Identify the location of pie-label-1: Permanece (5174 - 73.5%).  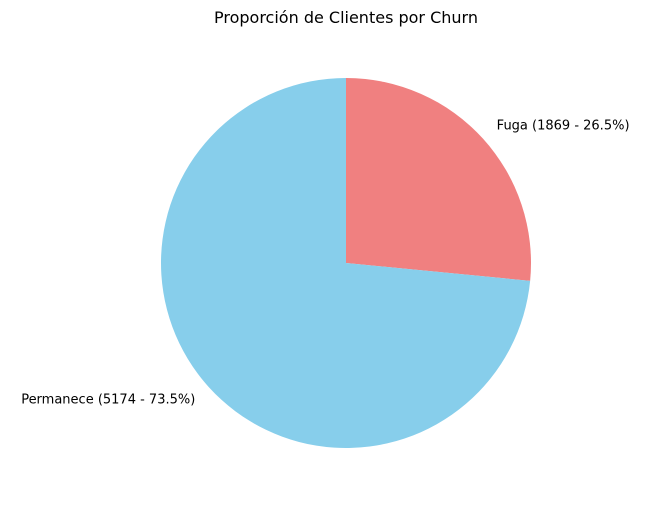
(108, 399).